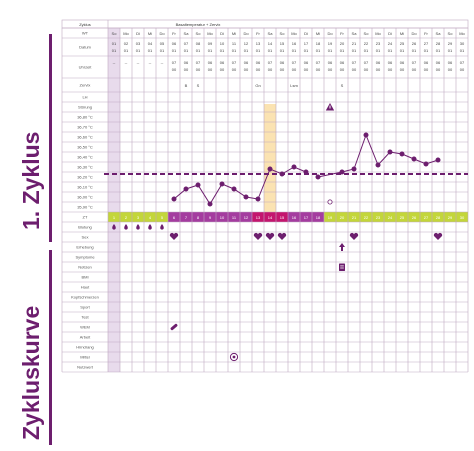 This screenshot has height=451, width=474. I want to click on row-label: Kopfschmerzen, so click(85, 297).